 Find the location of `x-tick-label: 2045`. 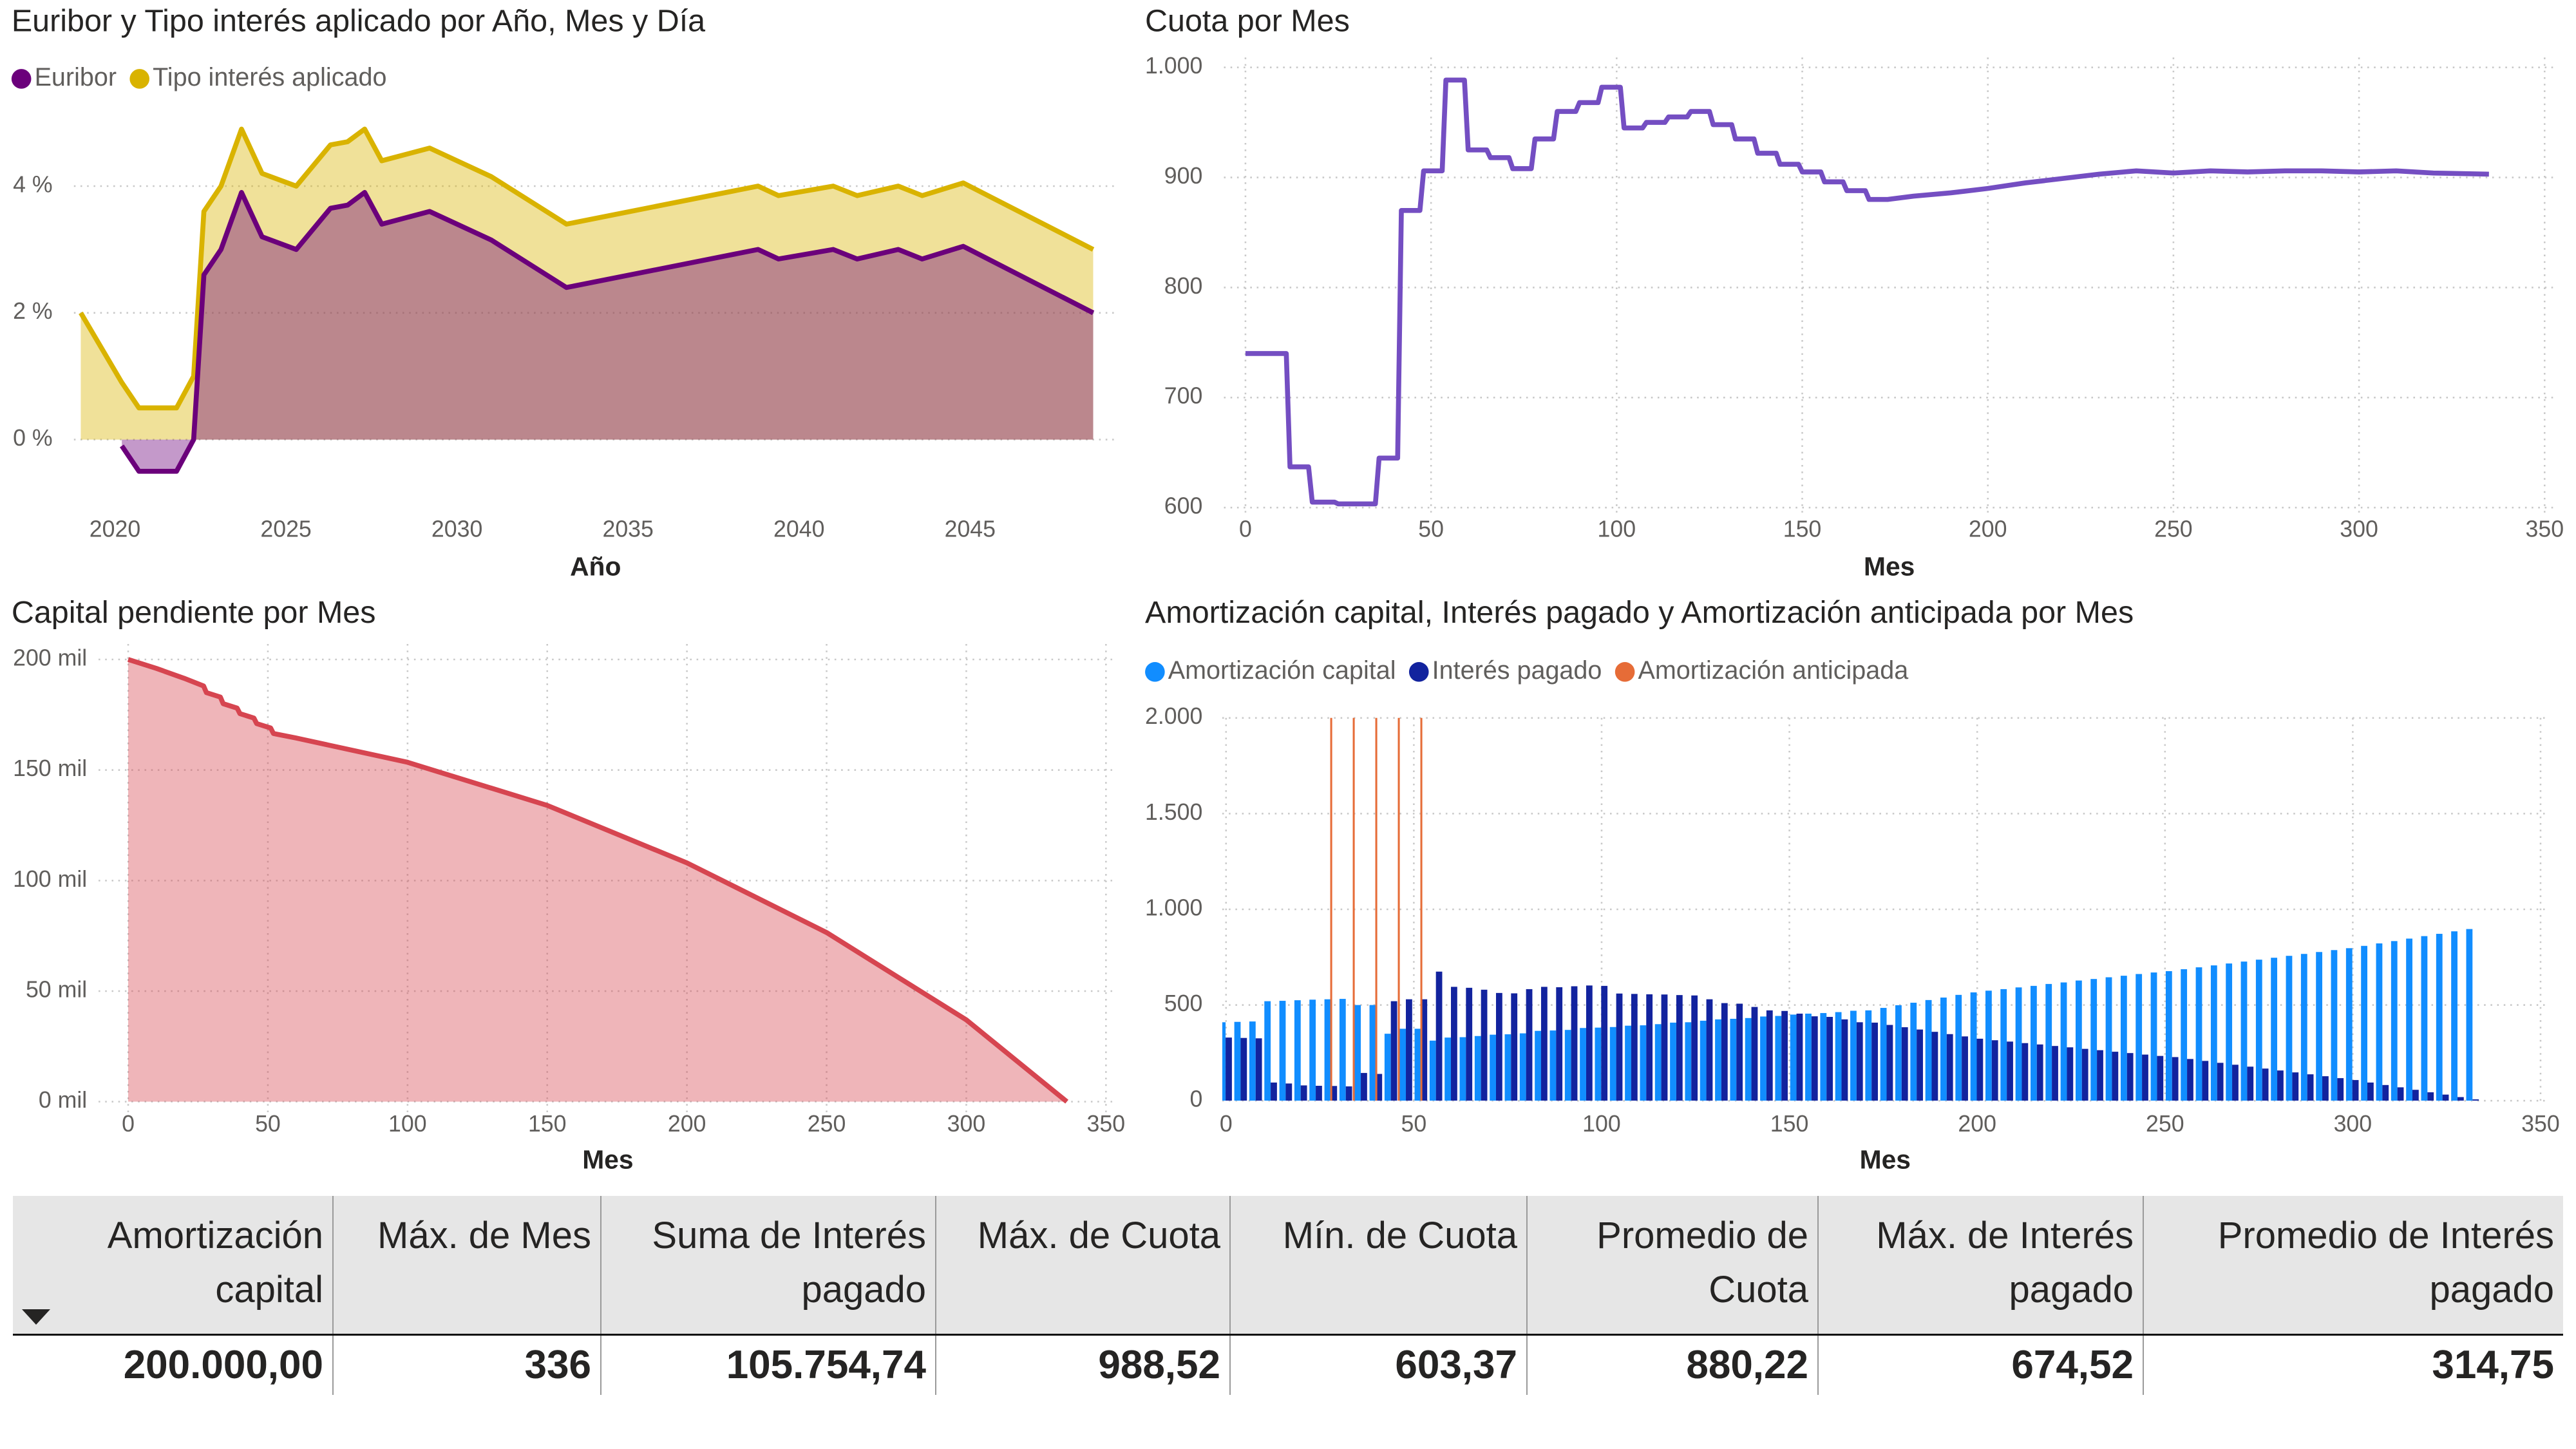

x-tick-label: 2045 is located at coordinates (971, 529).